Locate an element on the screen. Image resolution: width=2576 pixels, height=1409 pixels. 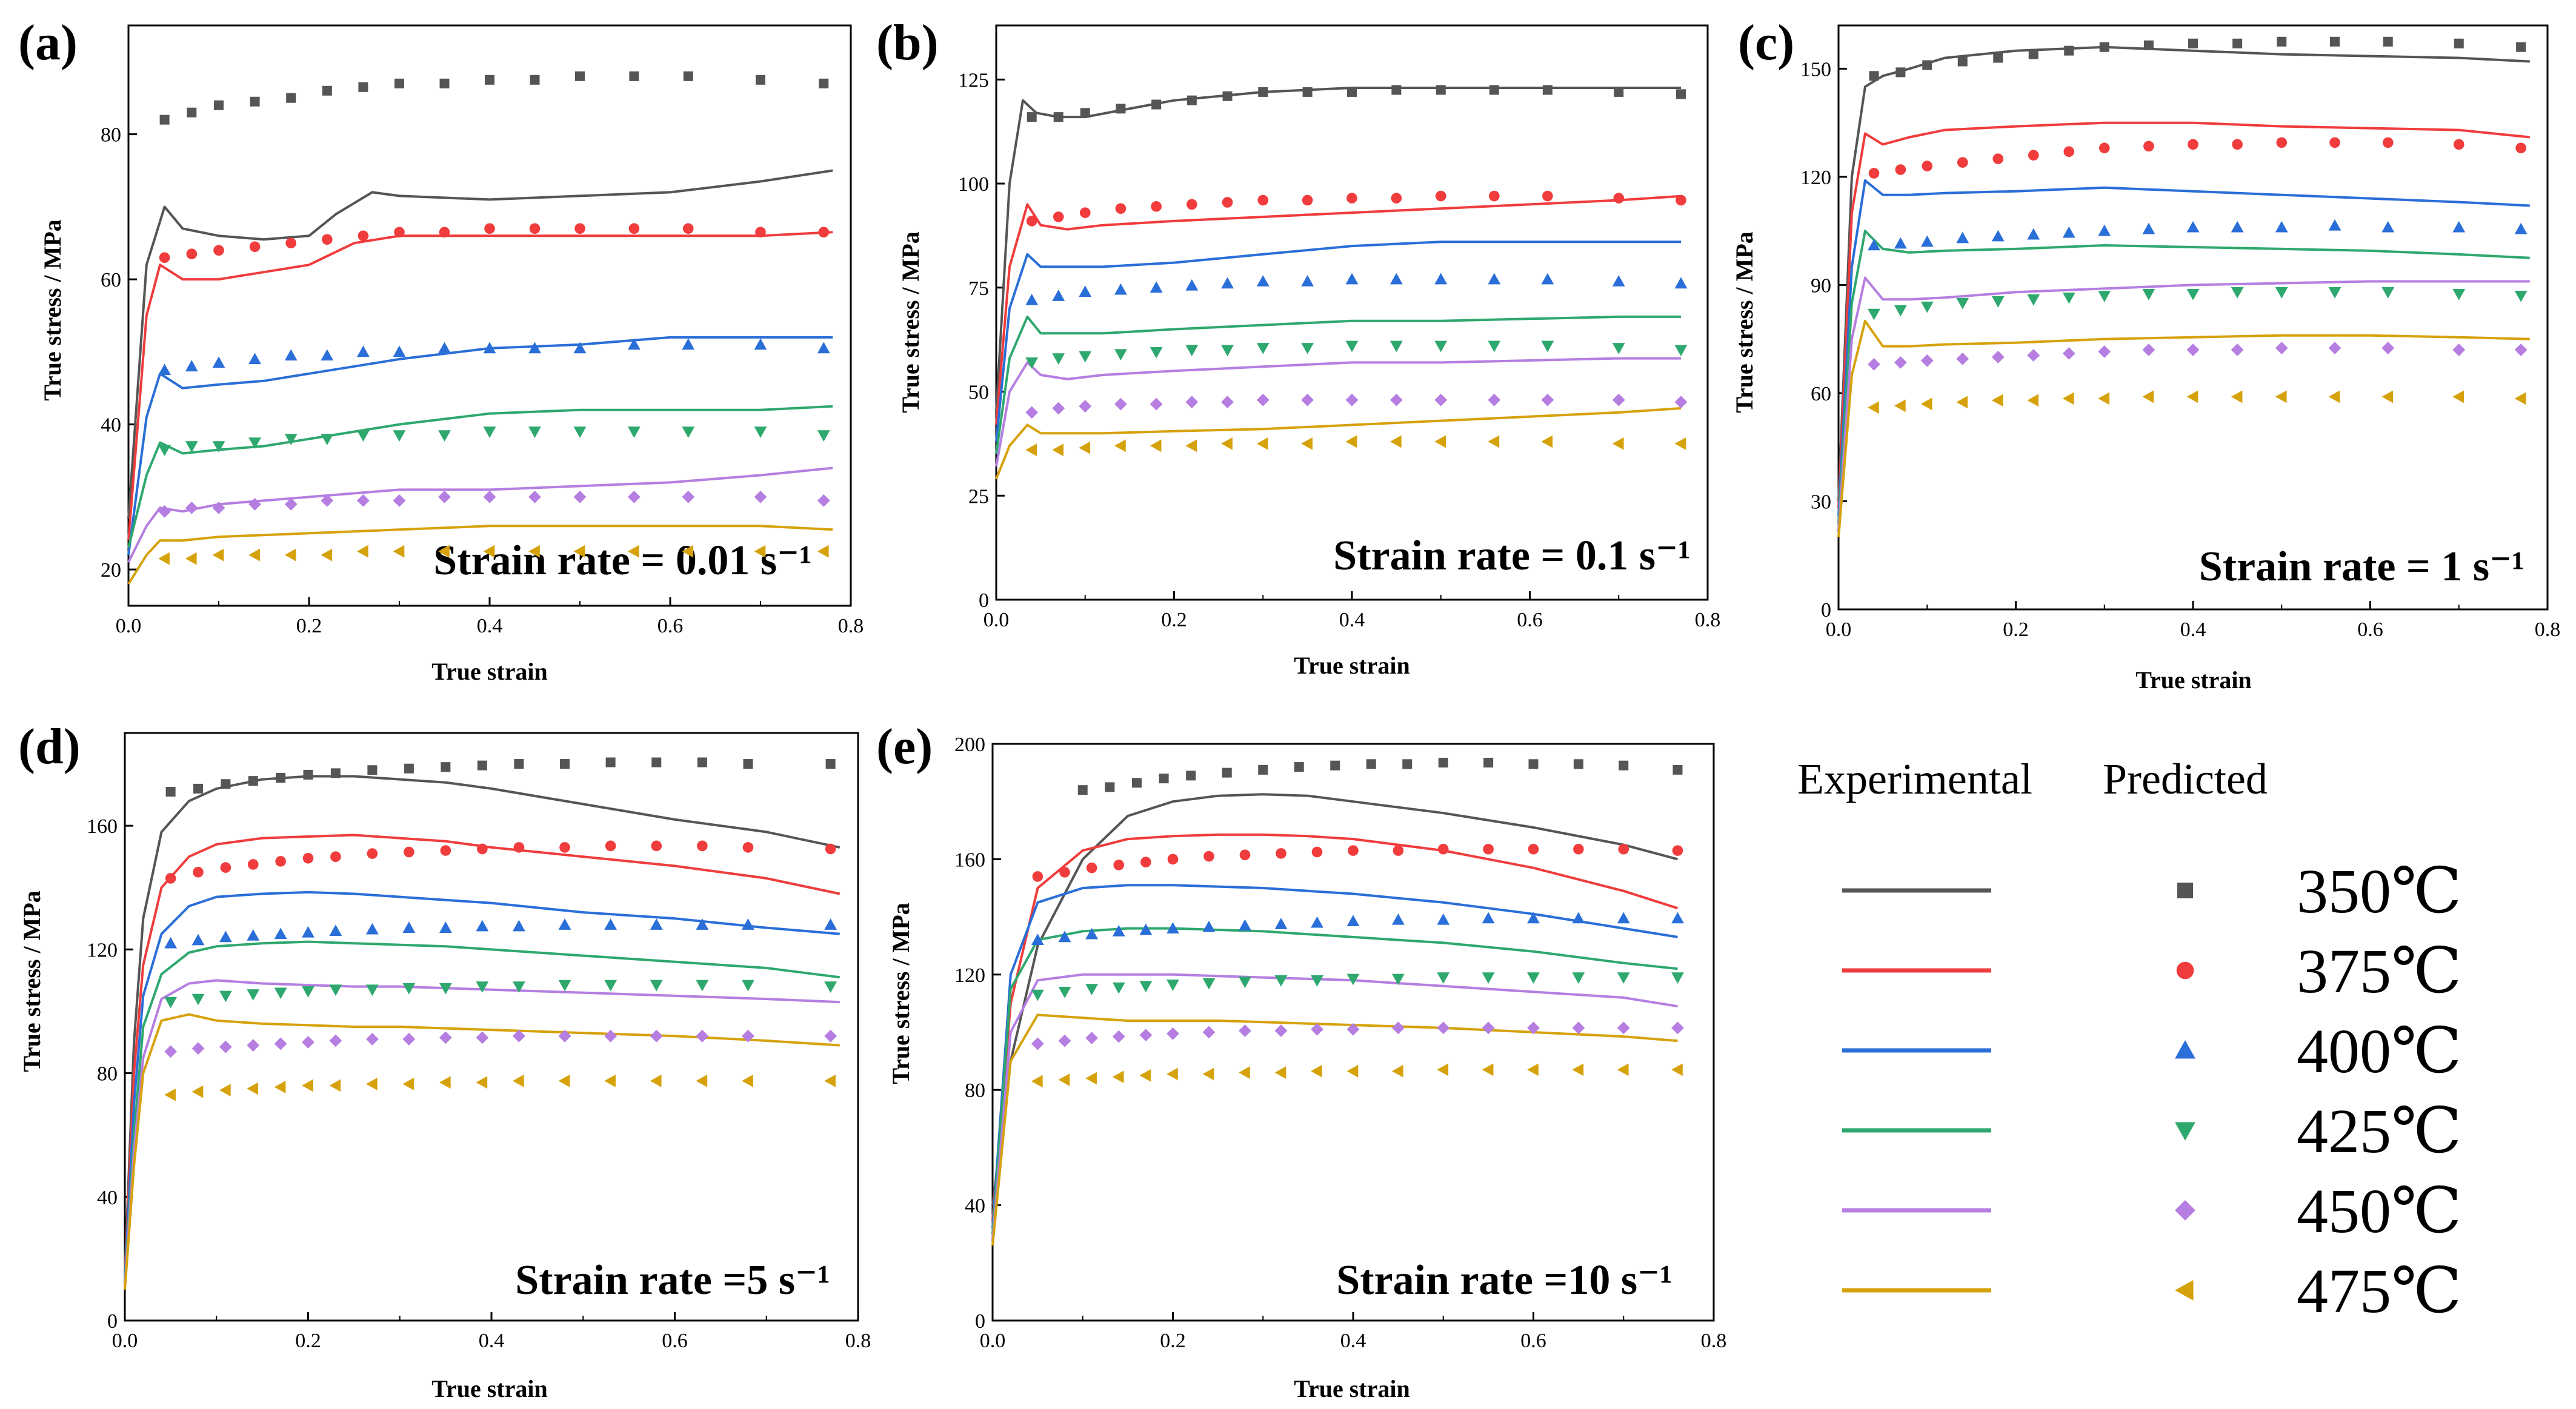
strain-rate-label-b: Strain rate = 0.1 s⁻¹ is located at coordinates (1512, 555).